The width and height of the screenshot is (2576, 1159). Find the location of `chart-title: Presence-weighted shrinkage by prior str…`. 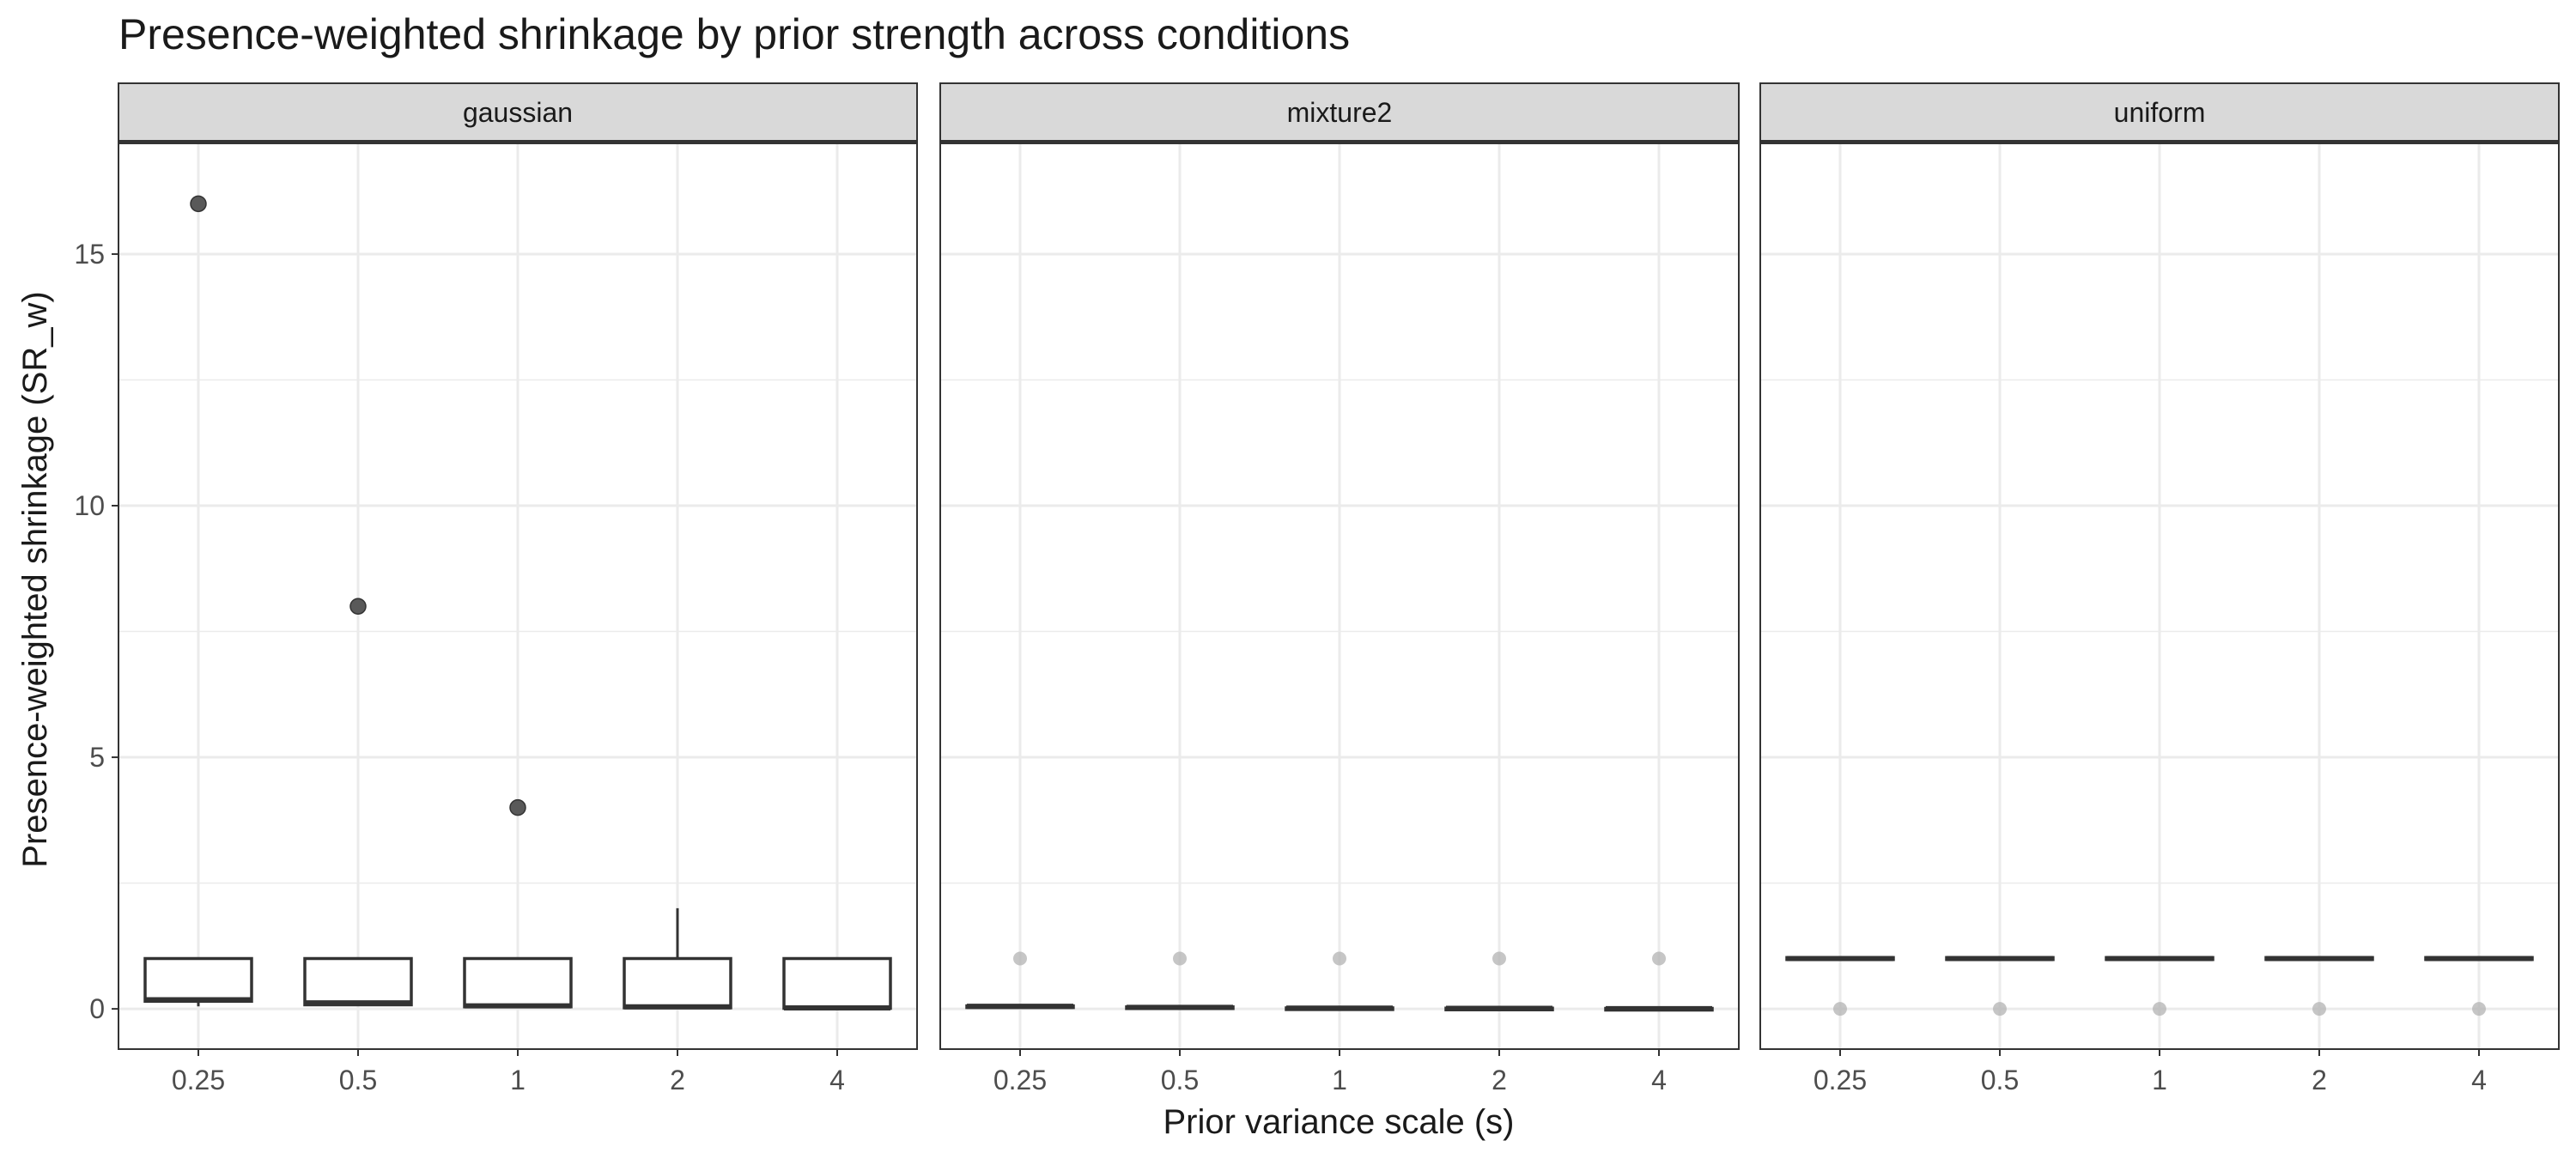

chart-title: Presence-weighted shrinkage by prior str… is located at coordinates (734, 34).